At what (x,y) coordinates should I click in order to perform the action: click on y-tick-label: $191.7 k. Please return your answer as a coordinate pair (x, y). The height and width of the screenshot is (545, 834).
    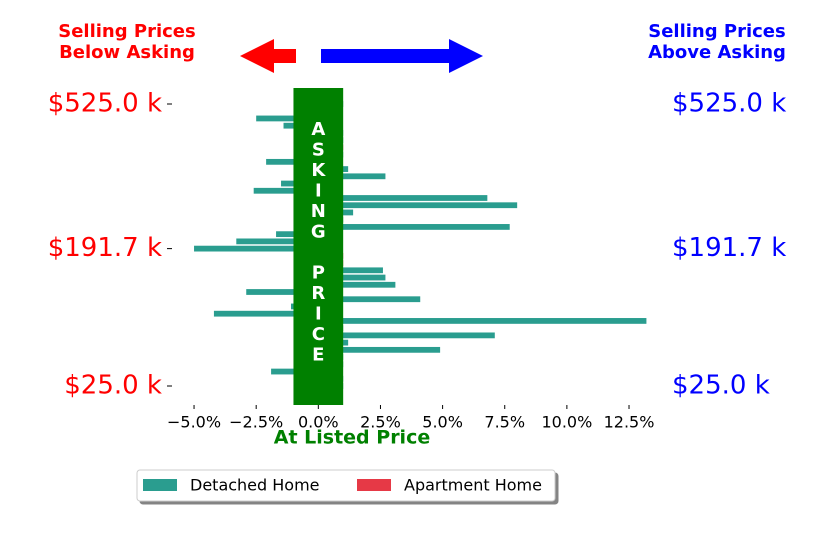
    Looking at the image, I should click on (105, 248).